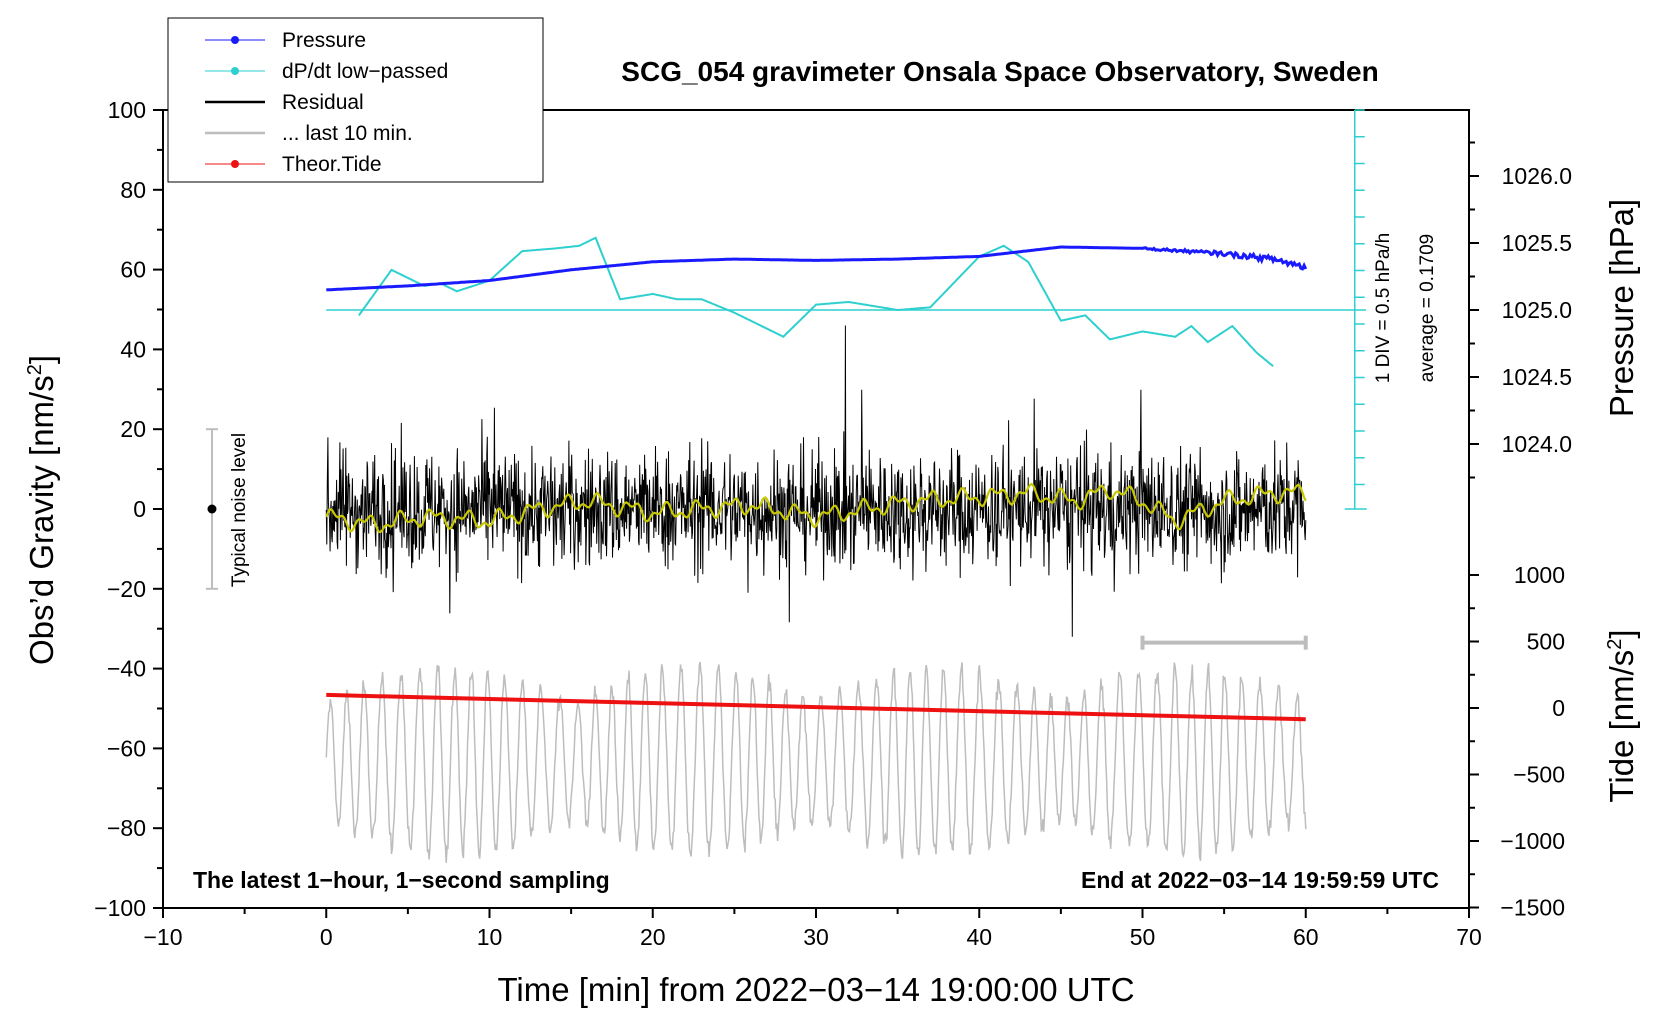 This screenshot has height=1020, width=1660. Describe the element at coordinates (126, 828) in the screenshot. I see `y-tick-label: −80` at that location.